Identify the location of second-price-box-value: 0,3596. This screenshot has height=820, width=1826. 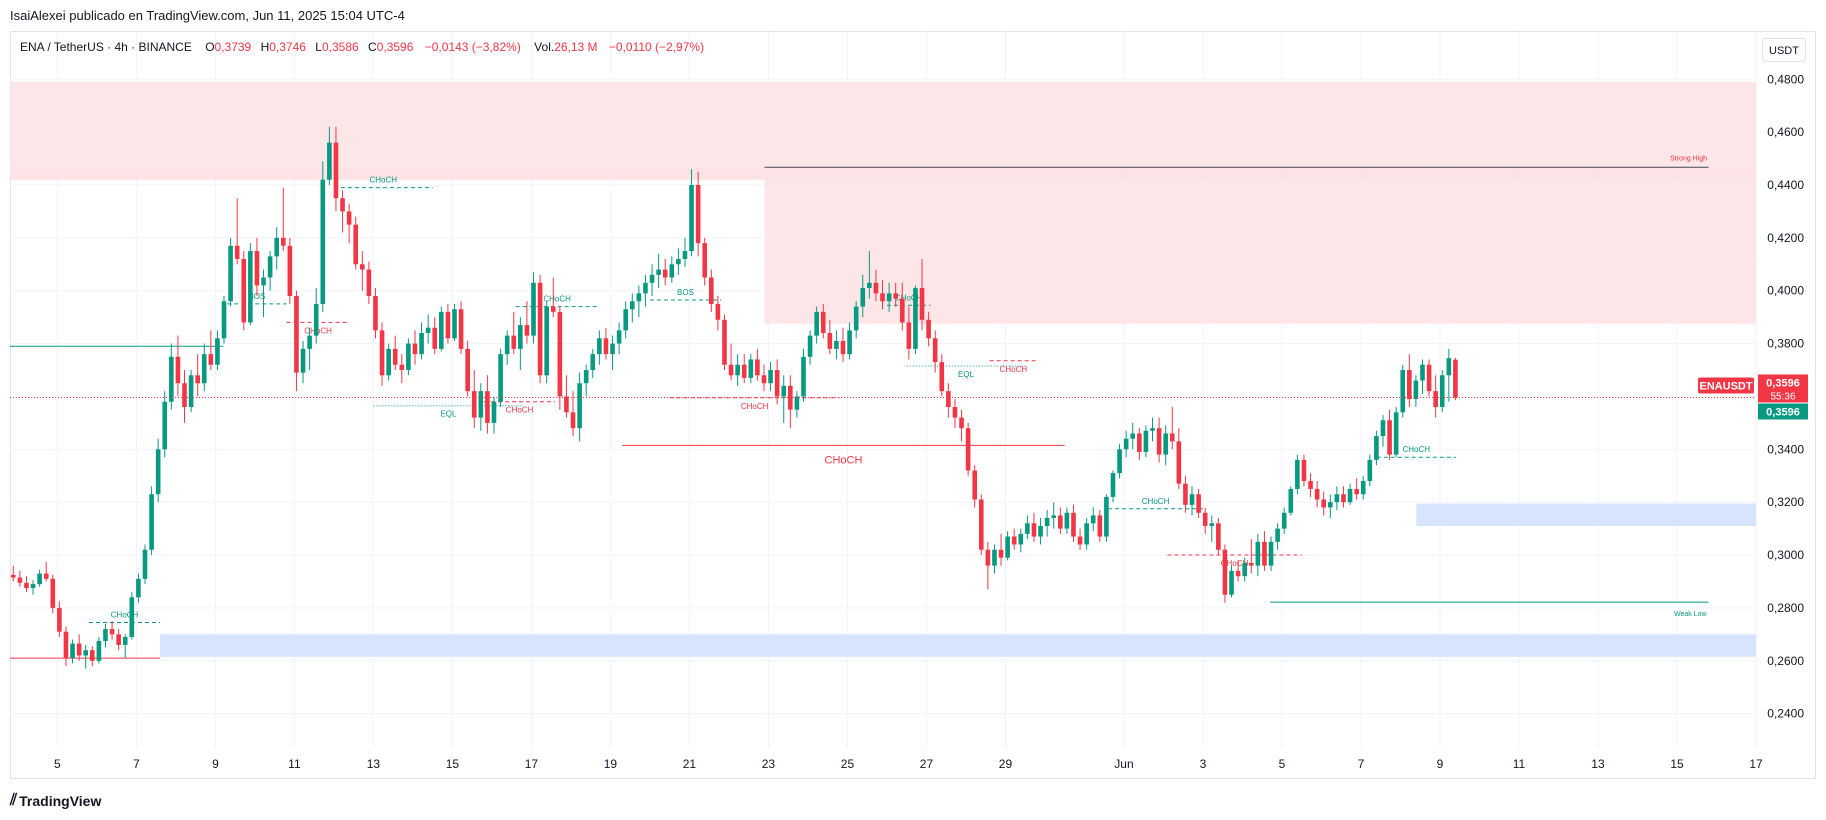
(1783, 413).